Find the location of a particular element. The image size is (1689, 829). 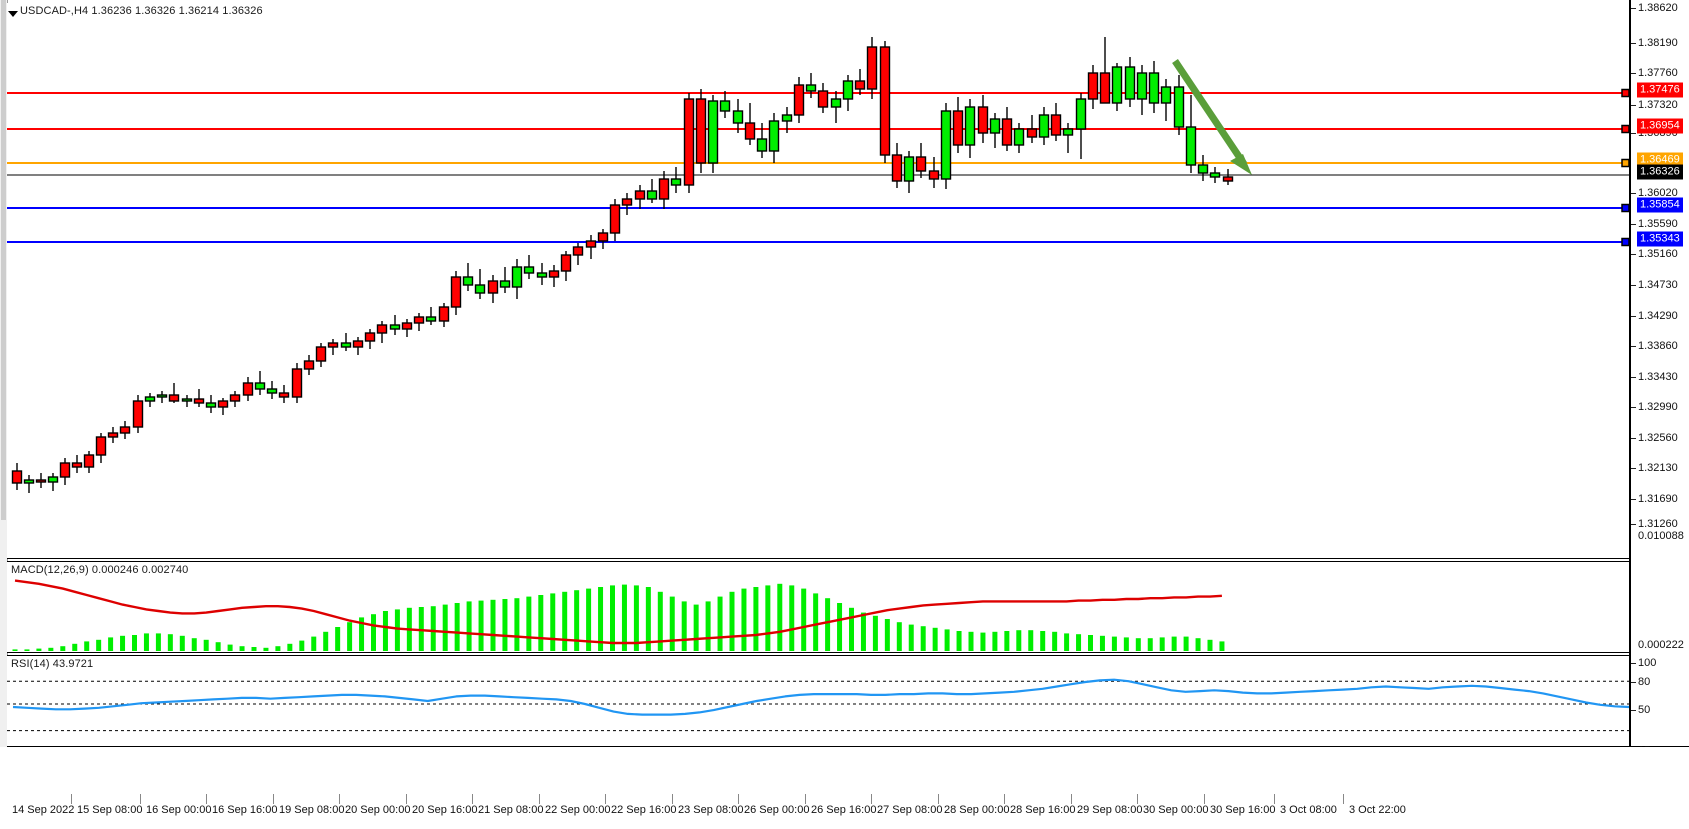

macd-indicator-pane is located at coordinates (818, 607).